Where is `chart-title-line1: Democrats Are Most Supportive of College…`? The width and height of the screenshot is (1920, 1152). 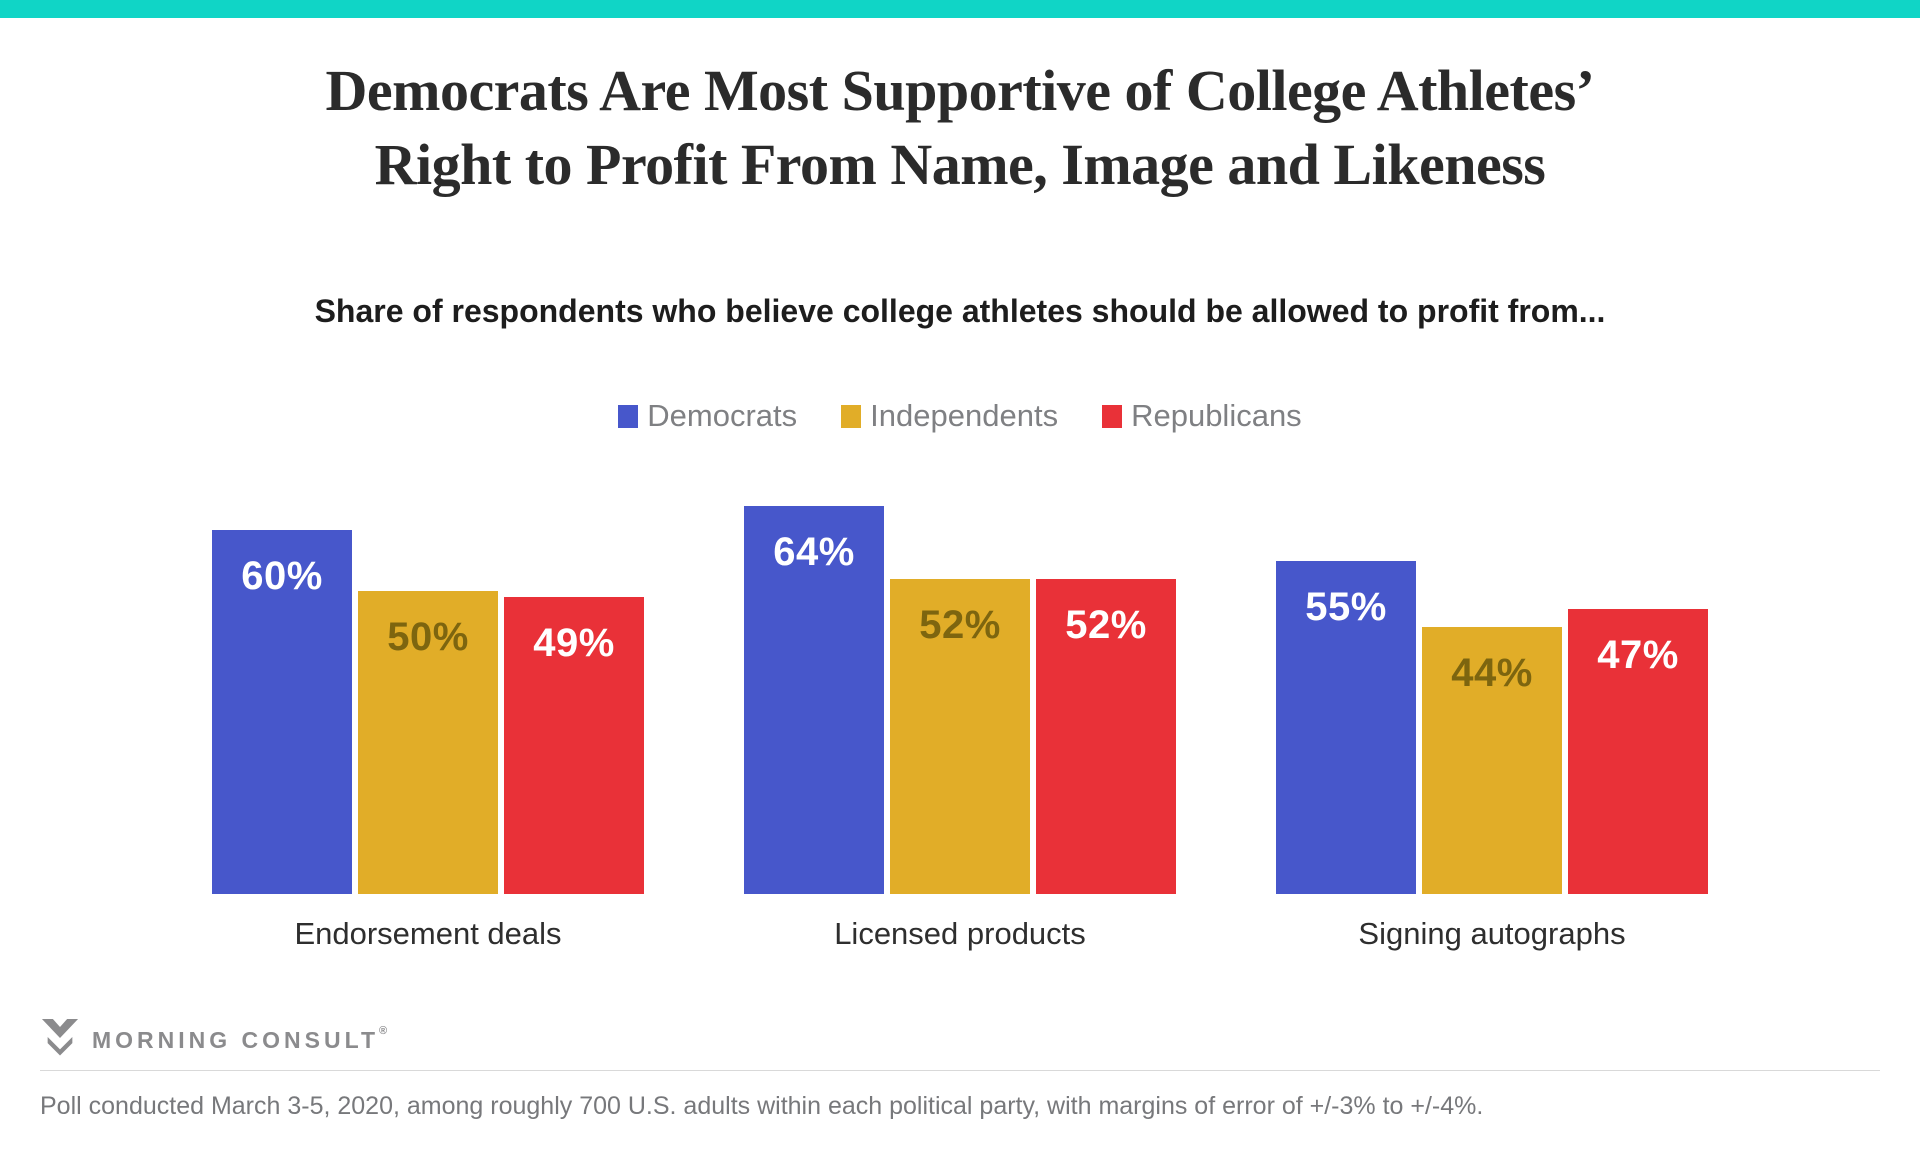
chart-title-line1: Democrats Are Most Supportive of College… is located at coordinates (960, 90).